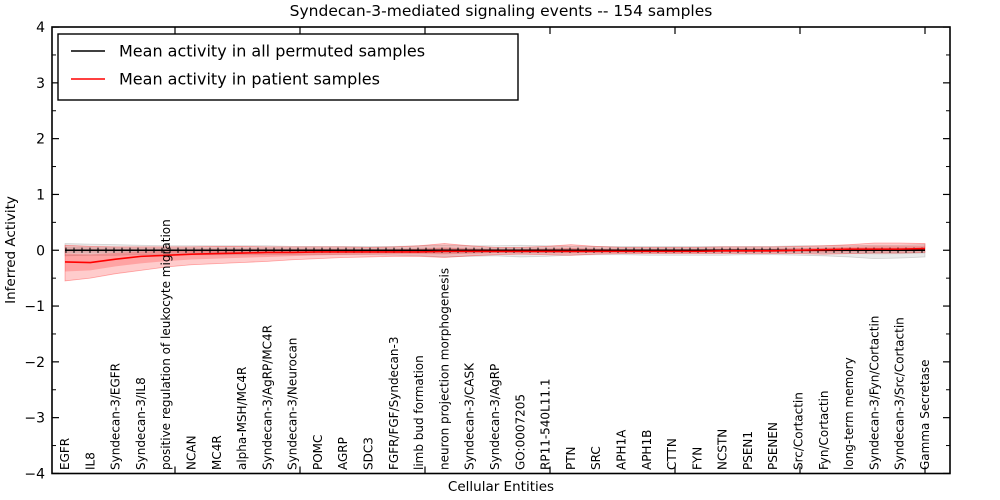 This screenshot has width=1000, height=500. What do you see at coordinates (34, 474) in the screenshot?
I see `y-tick-label: −4` at bounding box center [34, 474].